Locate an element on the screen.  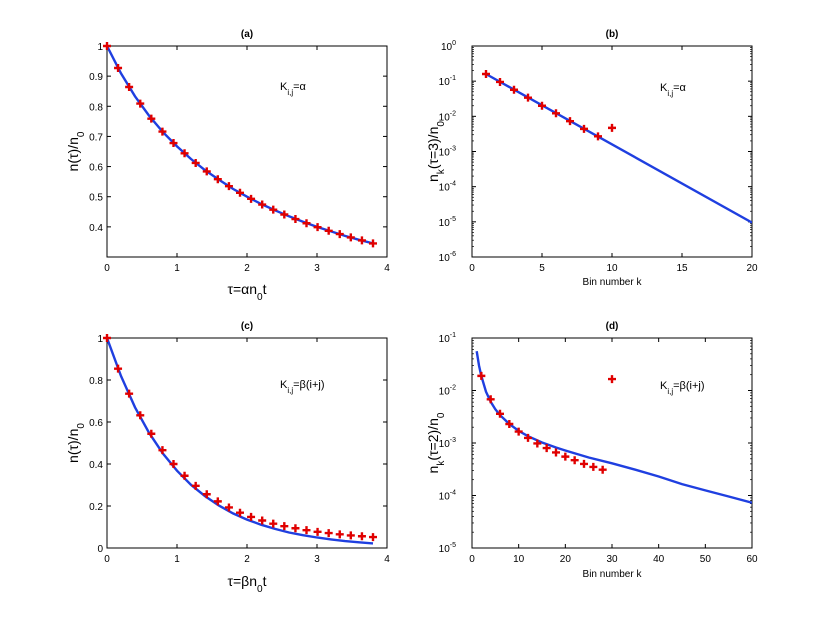
y-tick-label: 10⁻¹ is located at coordinates (447, 81).